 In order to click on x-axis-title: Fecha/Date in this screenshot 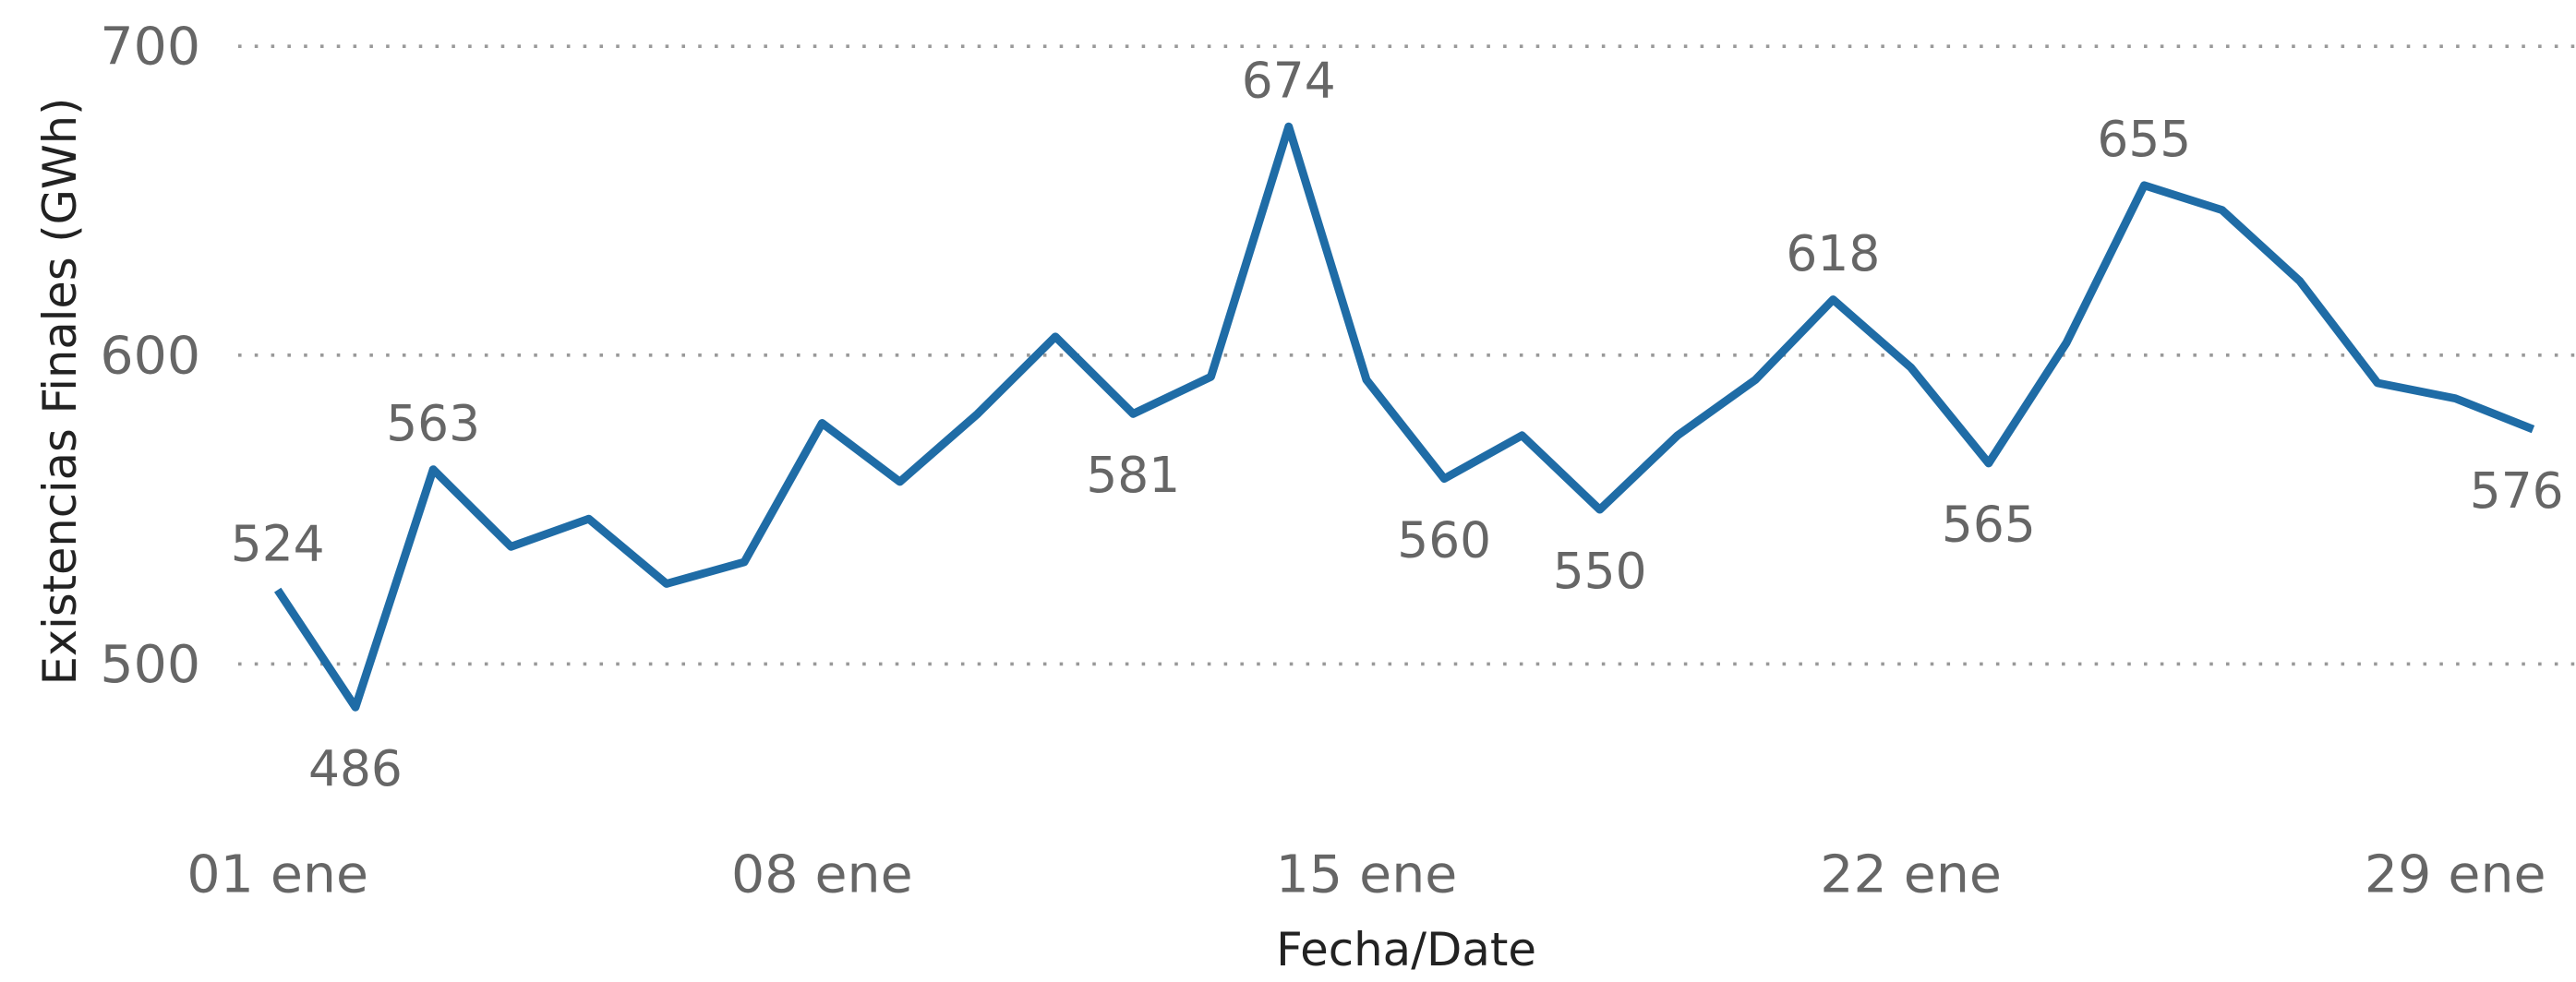, I will do `click(1406, 950)`.